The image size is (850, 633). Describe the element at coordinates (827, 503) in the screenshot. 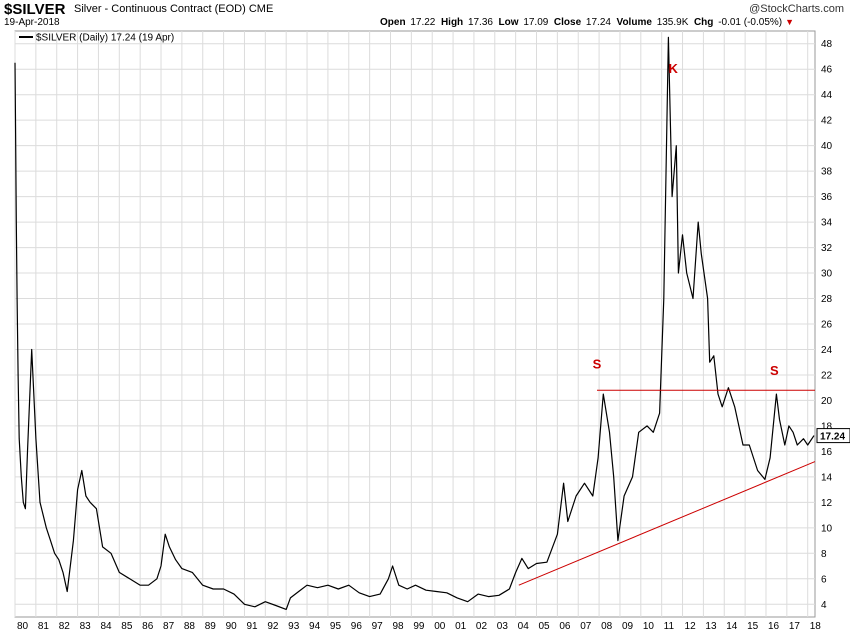

I see `y-tick-label: 12` at that location.